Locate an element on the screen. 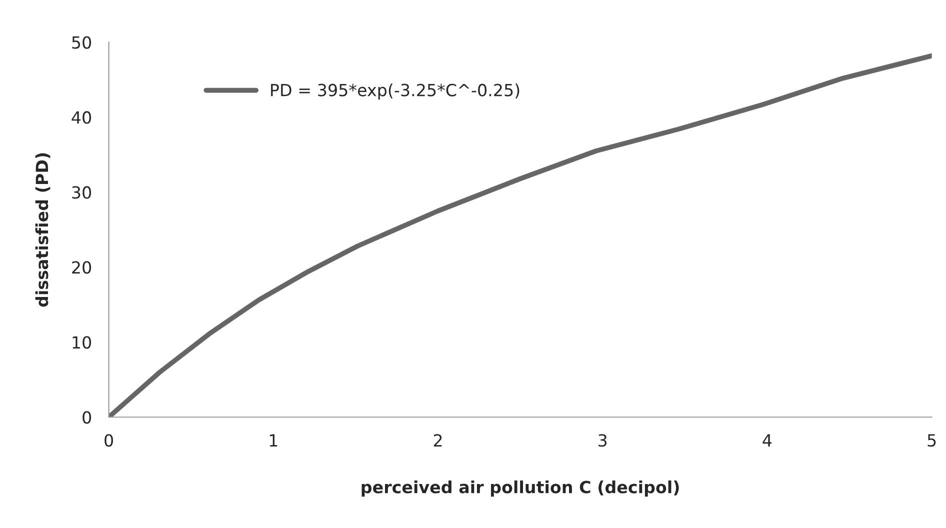 Image resolution: width=946 pixels, height=528 pixels. y-tick-label: 30 is located at coordinates (82, 192).